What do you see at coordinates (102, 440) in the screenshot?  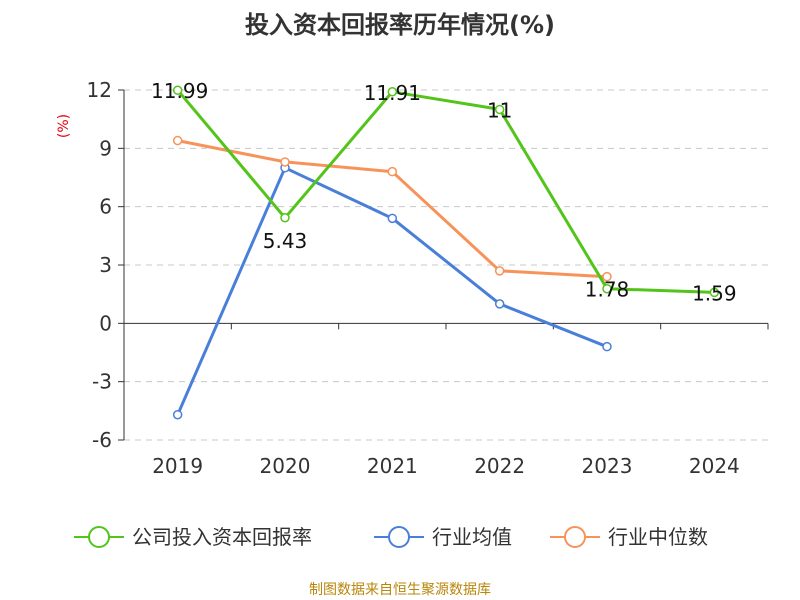 I see `y-tick-label: -6` at bounding box center [102, 440].